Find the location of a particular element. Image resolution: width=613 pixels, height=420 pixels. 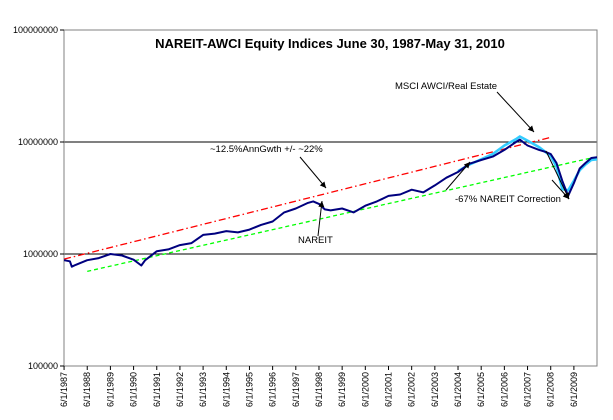

x-tick-label: 6/1/2001 is located at coordinates (388, 389).